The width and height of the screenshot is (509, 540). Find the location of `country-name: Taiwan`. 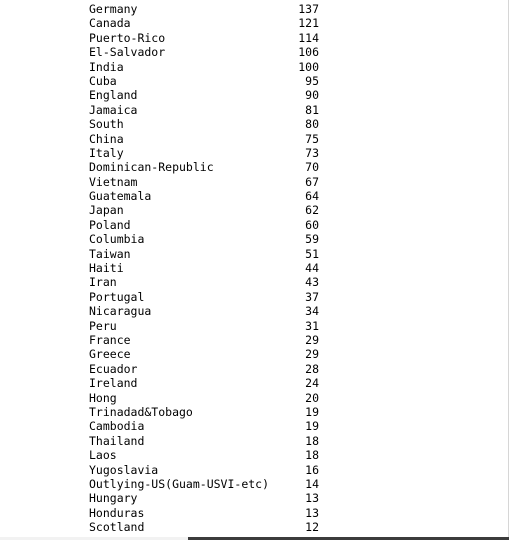

country-name: Taiwan is located at coordinates (110, 253).